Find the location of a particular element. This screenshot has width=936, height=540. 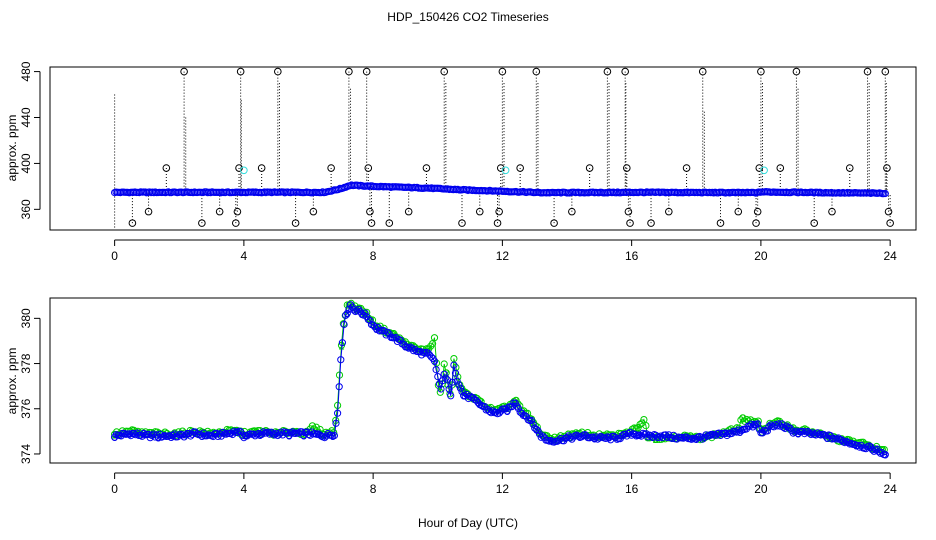

top-x-tick-label: 16 is located at coordinates (632, 256).